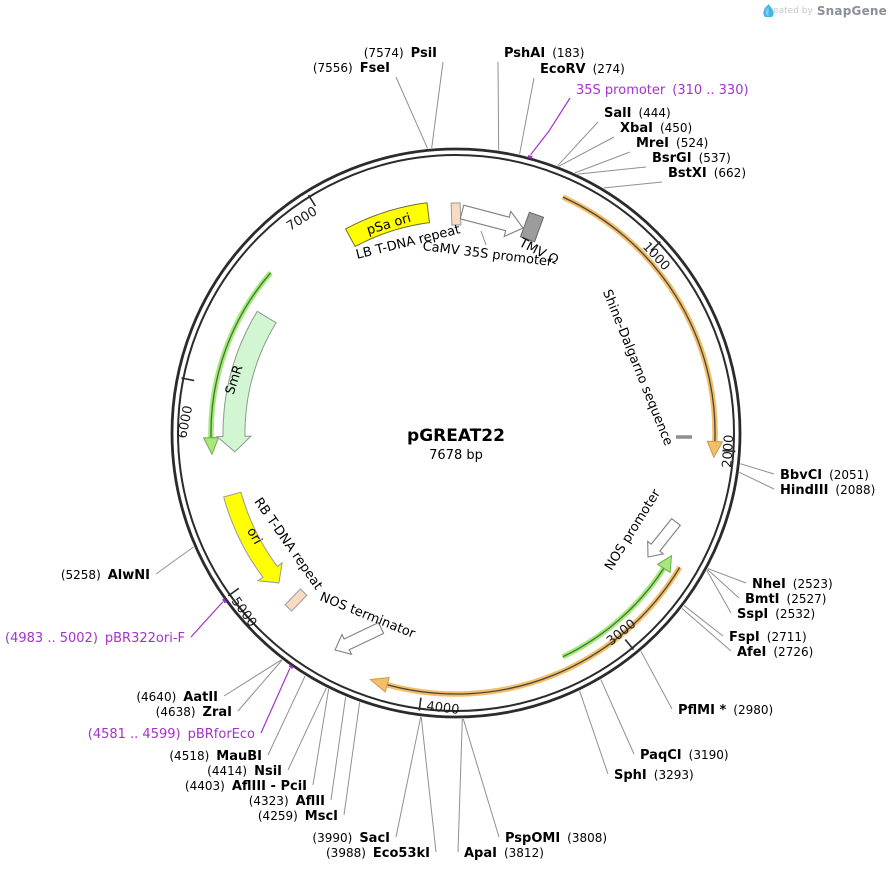 The height and width of the screenshot is (870, 895). I want to click on feature-rb-tdna-repeat, so click(296, 600).